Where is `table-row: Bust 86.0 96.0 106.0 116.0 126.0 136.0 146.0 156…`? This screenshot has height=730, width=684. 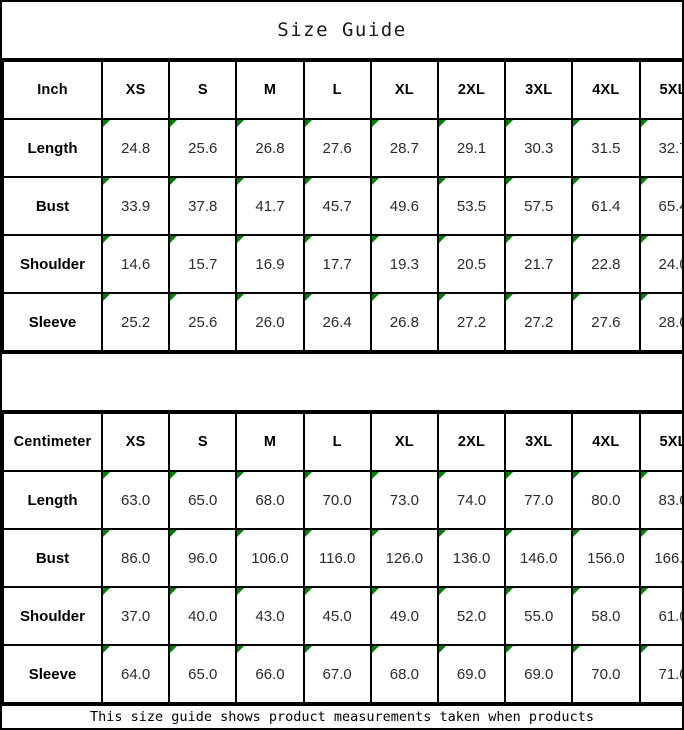 table-row: Bust 86.0 96.0 106.0 116.0 126.0 136.0 146.0 156… is located at coordinates (342, 558).